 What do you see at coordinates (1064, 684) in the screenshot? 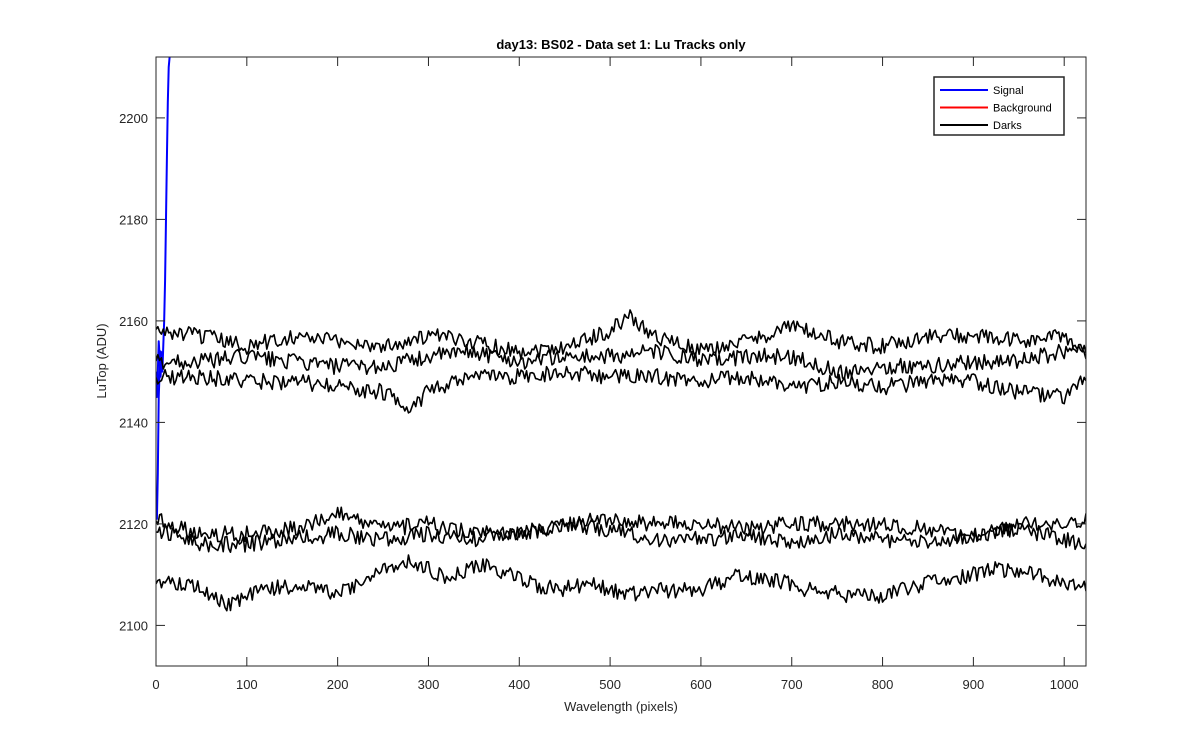
I see `x-tick-label: 1000` at bounding box center [1064, 684].